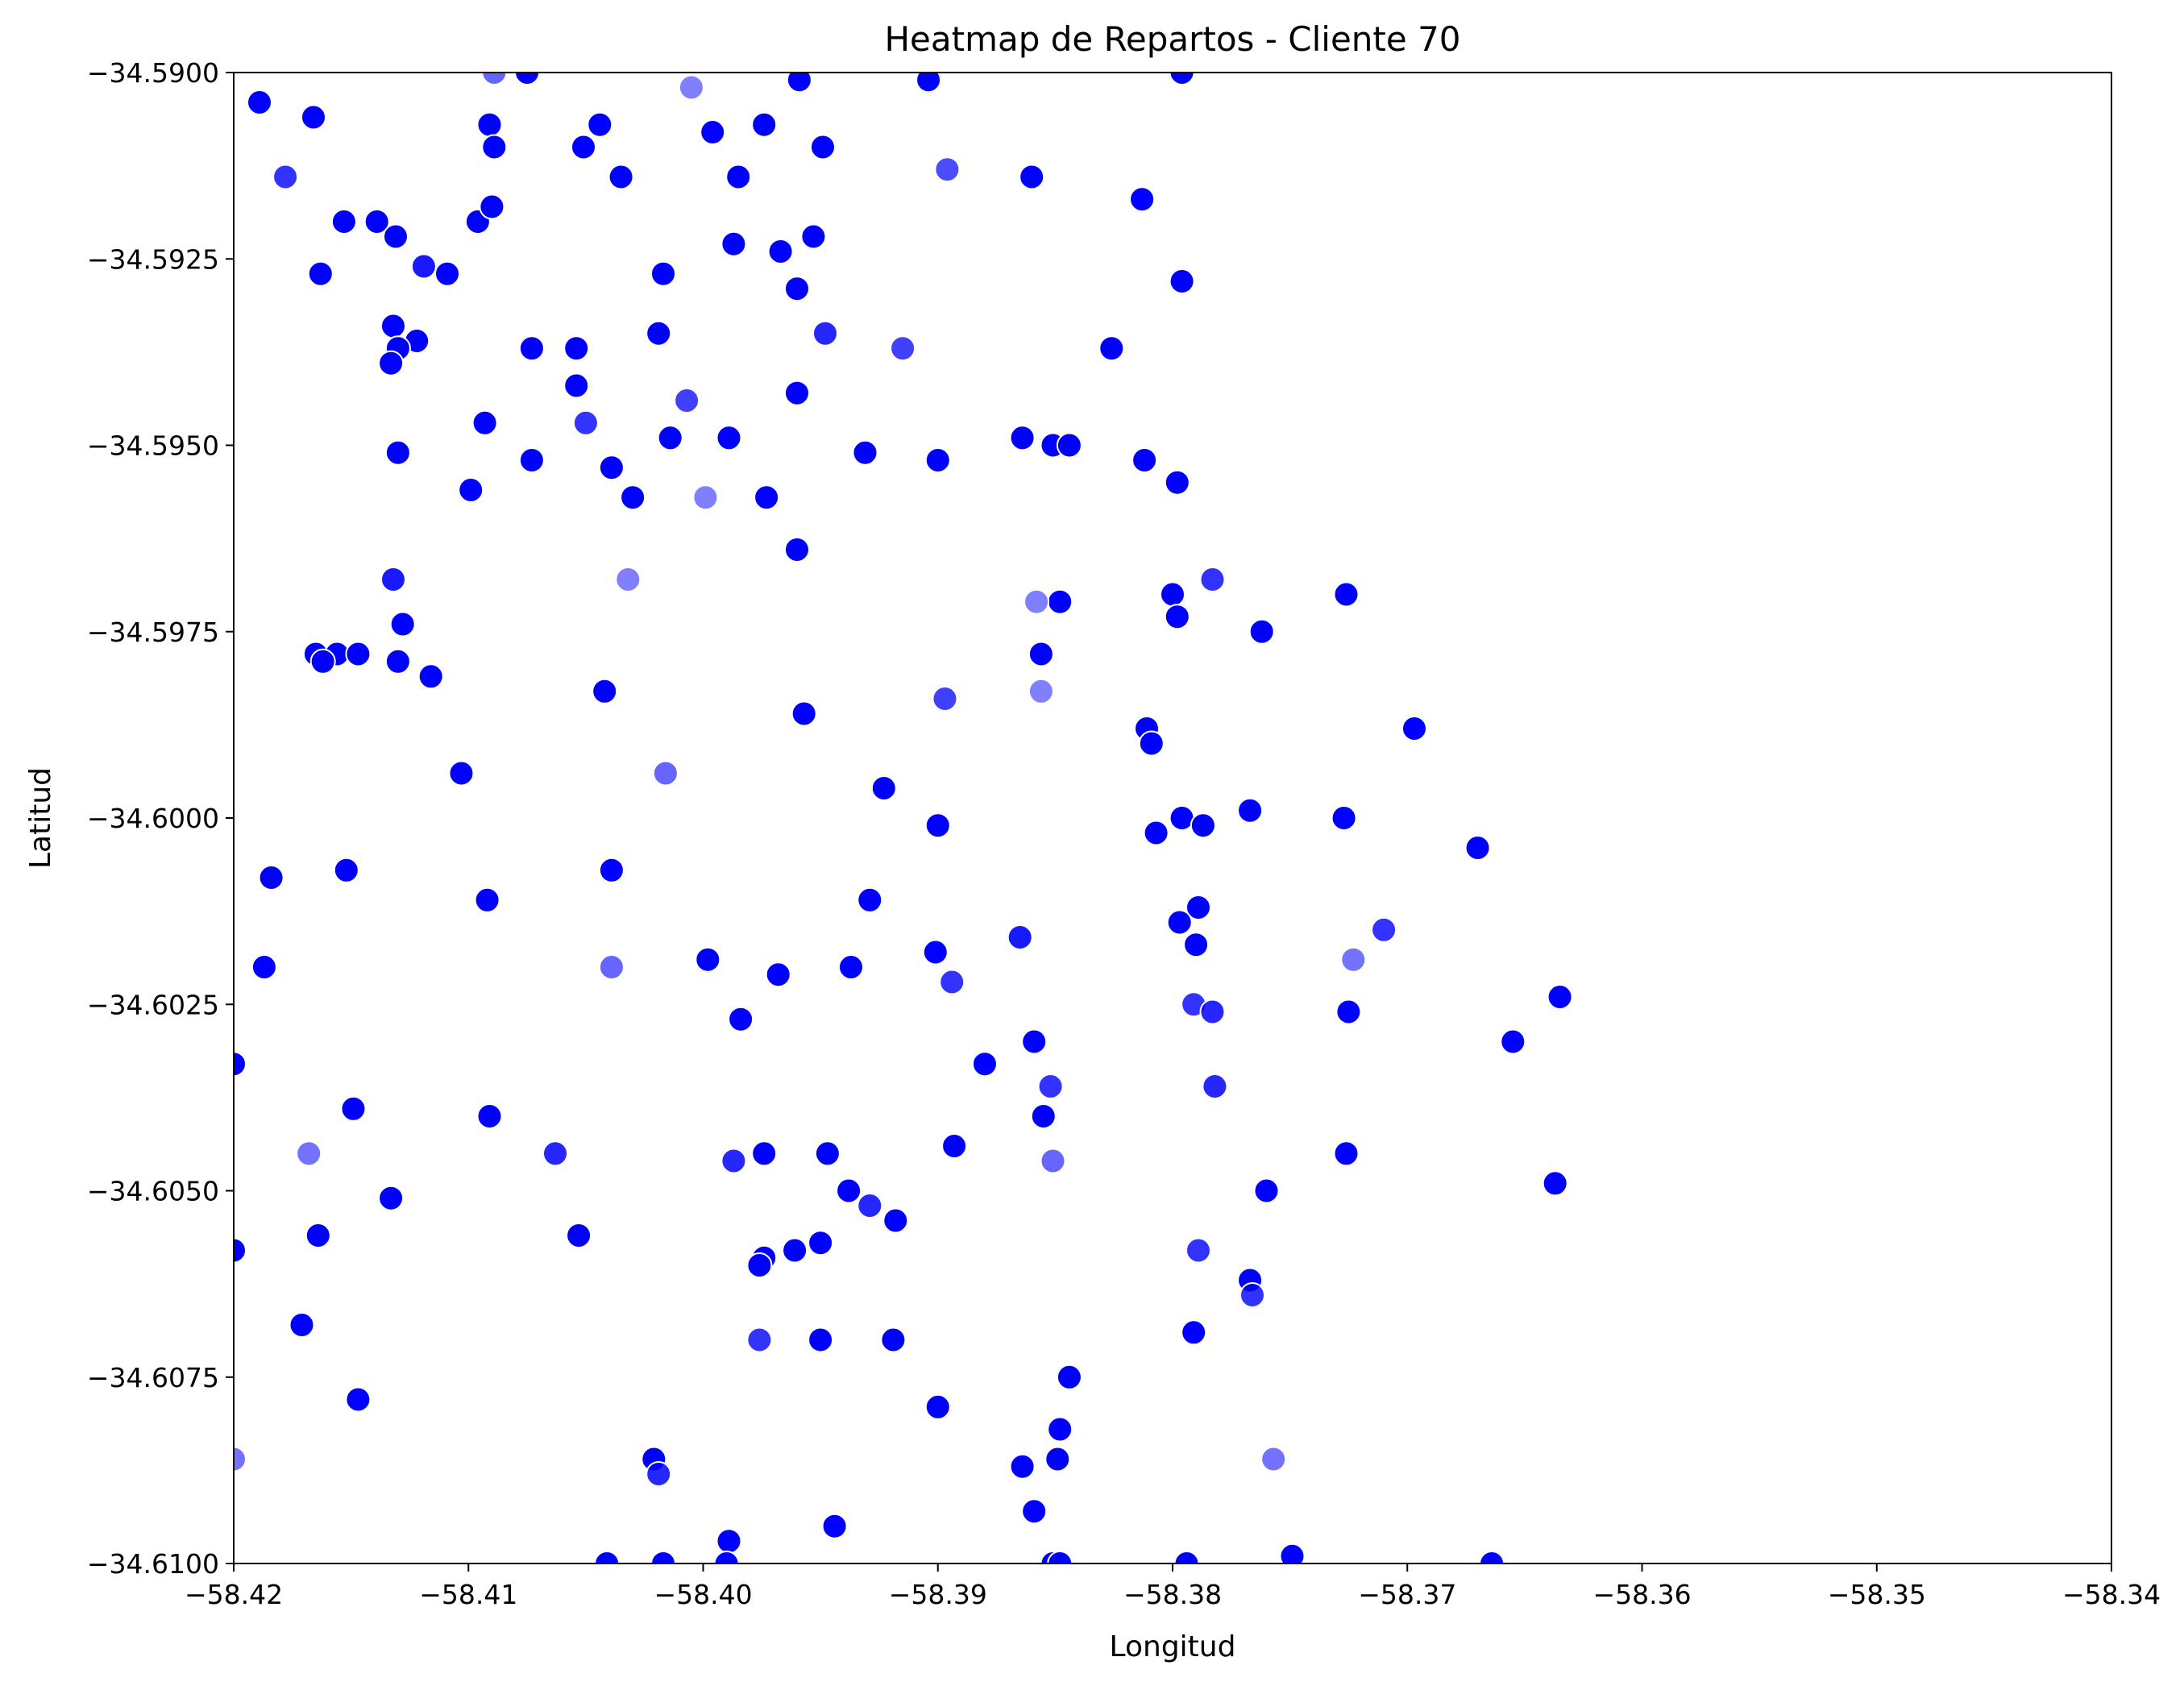 The width and height of the screenshot is (2184, 1686). Describe the element at coordinates (40, 818) in the screenshot. I see `y-axis-label: Latitud` at that location.